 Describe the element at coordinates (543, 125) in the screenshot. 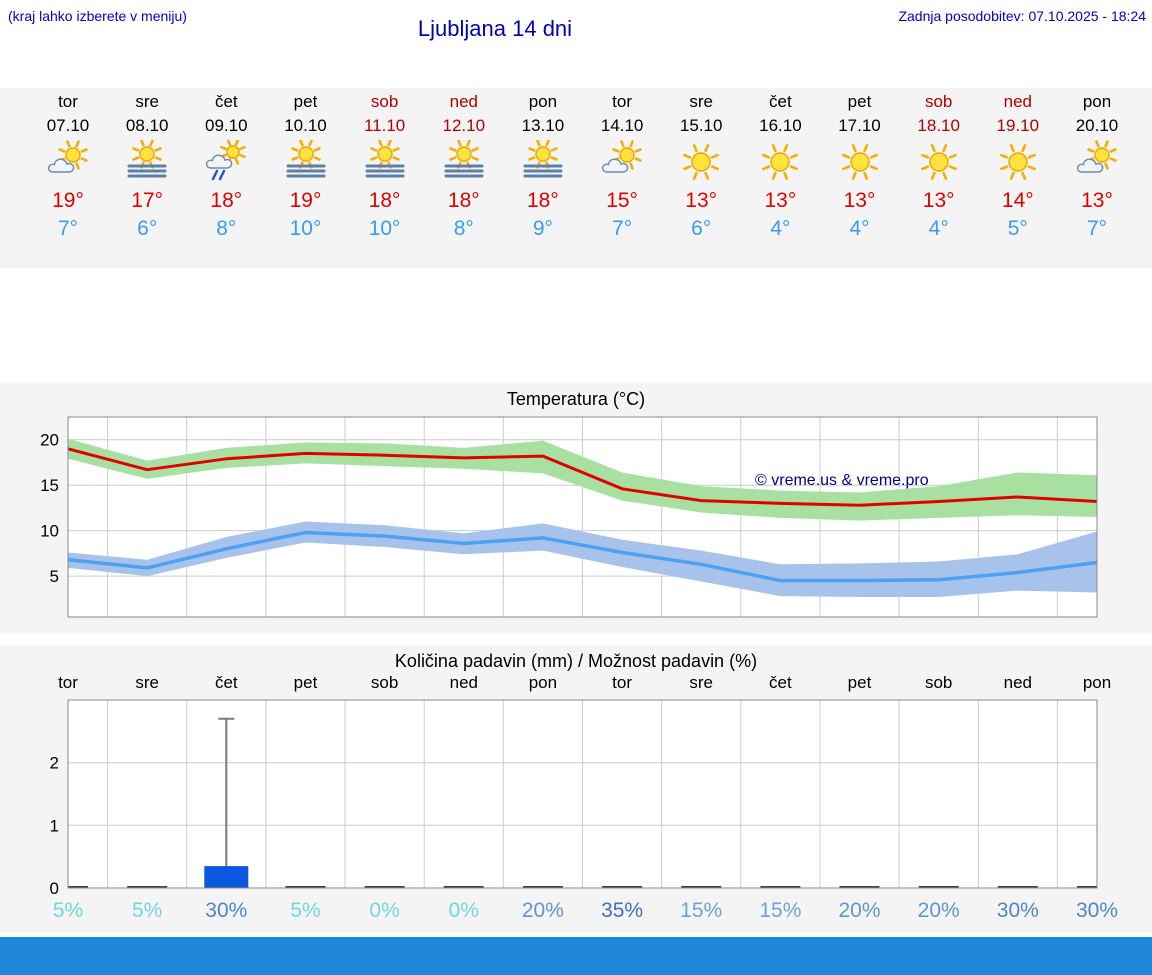

I see `day-date: 13.10` at that location.